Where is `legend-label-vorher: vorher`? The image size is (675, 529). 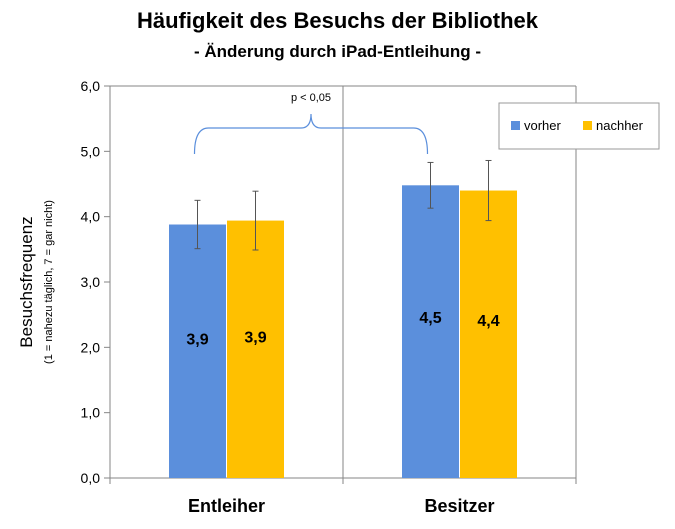
legend-label-vorher: vorher is located at coordinates (543, 125).